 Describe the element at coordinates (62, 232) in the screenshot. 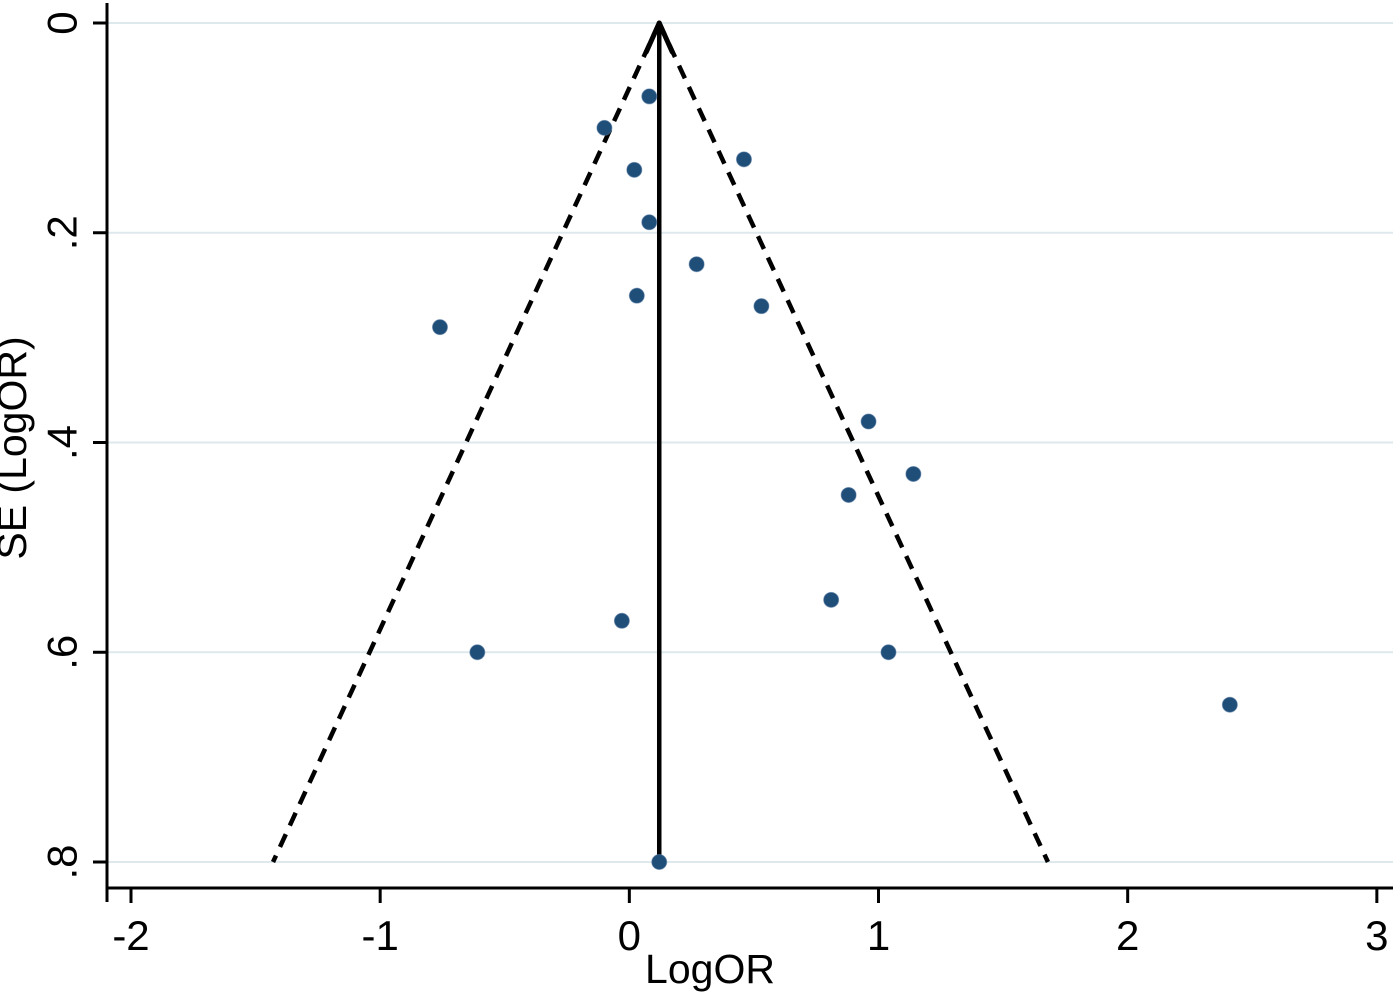

I see `y-tick-label: .2` at that location.